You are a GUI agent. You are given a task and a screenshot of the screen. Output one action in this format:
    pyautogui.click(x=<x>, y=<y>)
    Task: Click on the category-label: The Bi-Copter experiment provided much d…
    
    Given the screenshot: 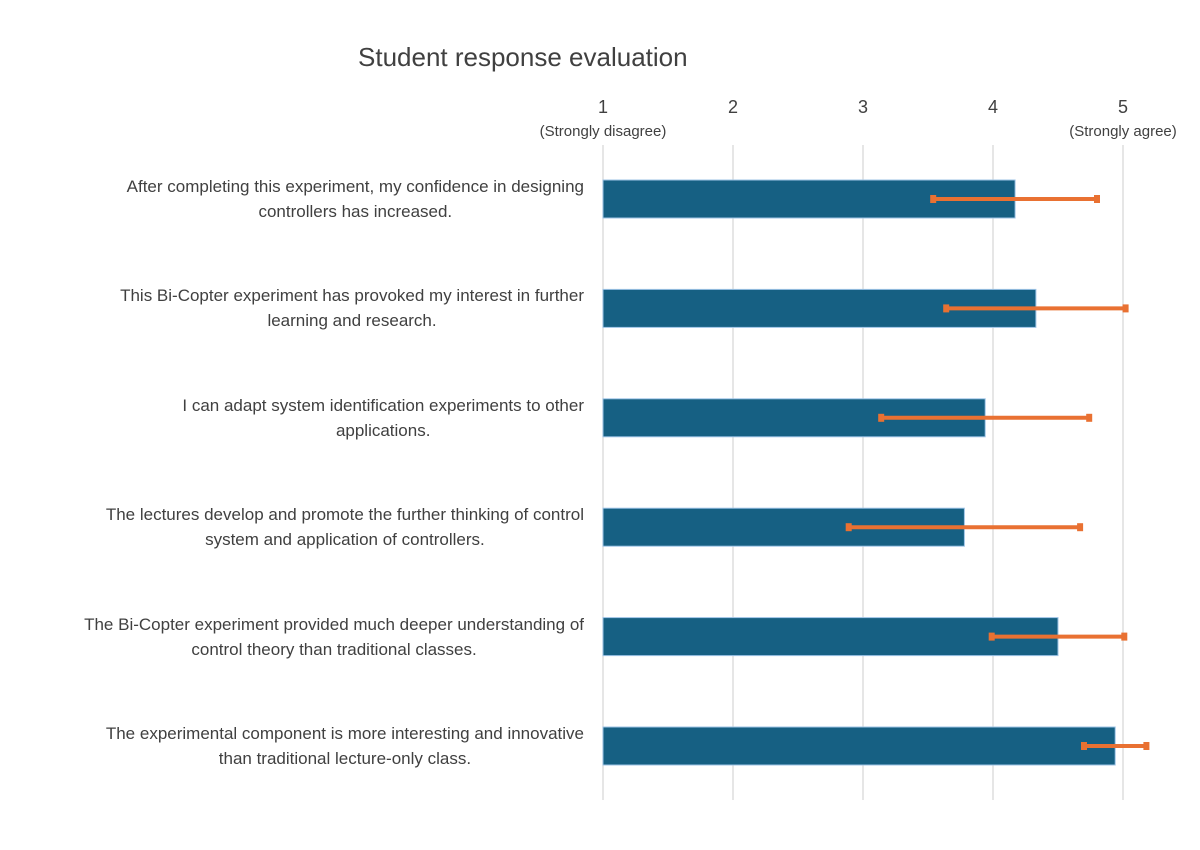 What is the action you would take?
    pyautogui.click(x=292, y=637)
    